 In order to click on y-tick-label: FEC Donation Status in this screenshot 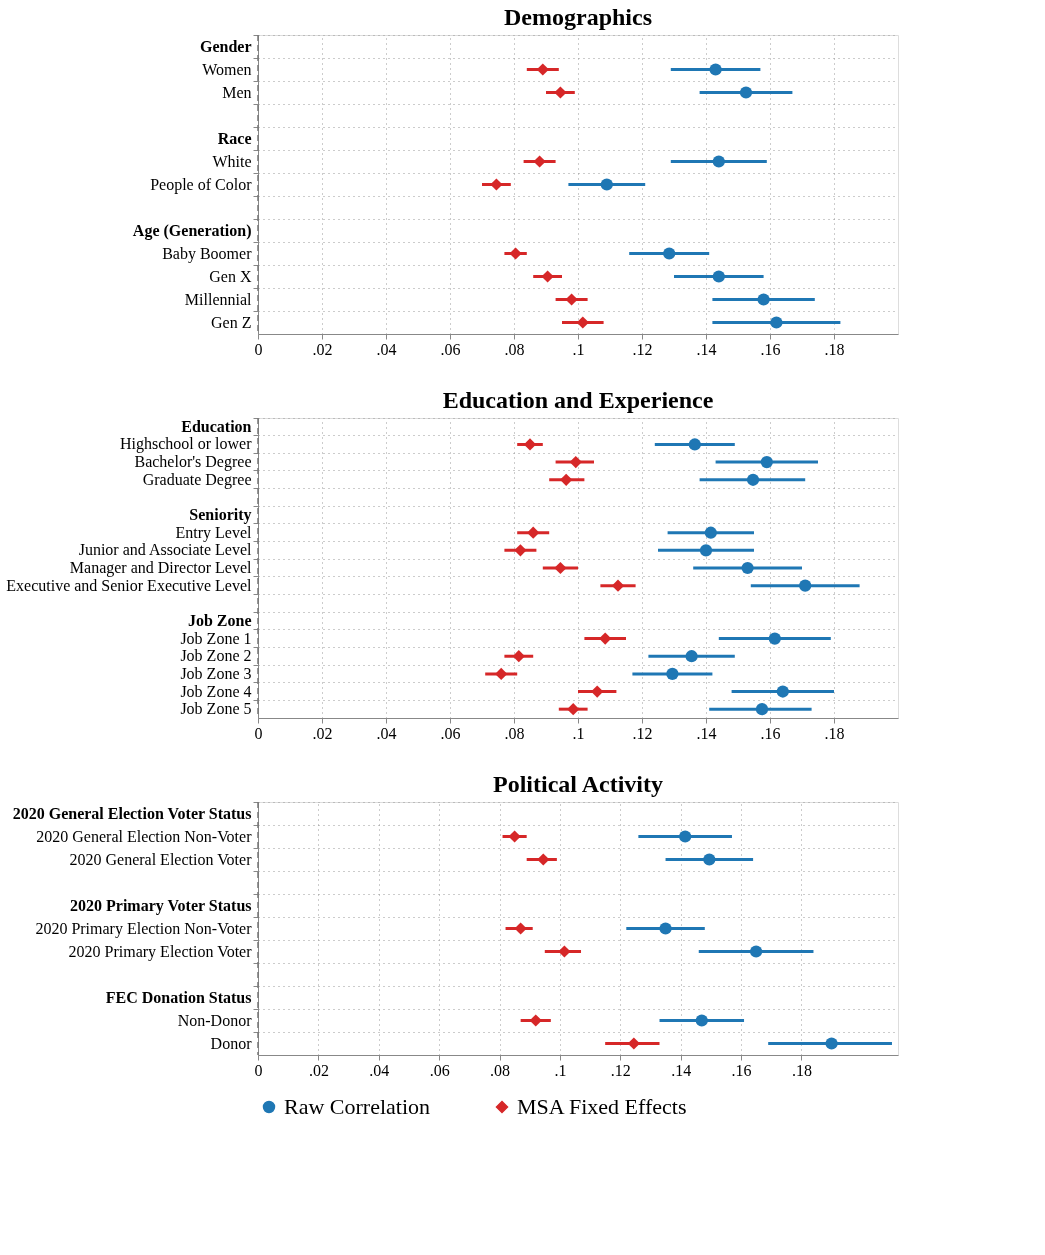, I will do `click(178, 997)`.